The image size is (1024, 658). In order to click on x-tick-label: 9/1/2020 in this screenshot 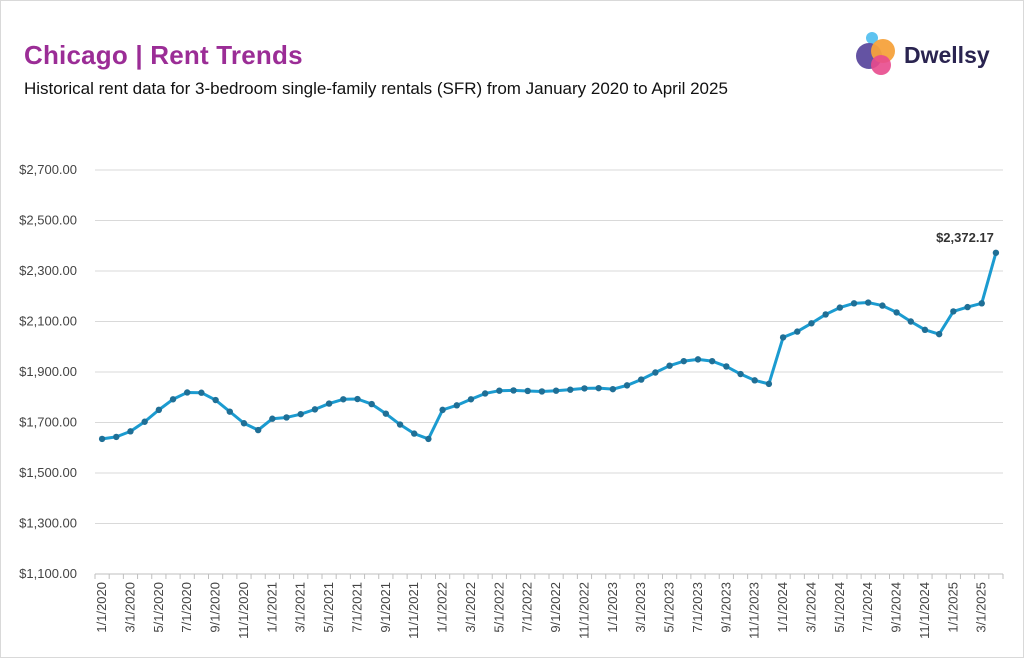, I will do `click(215, 607)`.